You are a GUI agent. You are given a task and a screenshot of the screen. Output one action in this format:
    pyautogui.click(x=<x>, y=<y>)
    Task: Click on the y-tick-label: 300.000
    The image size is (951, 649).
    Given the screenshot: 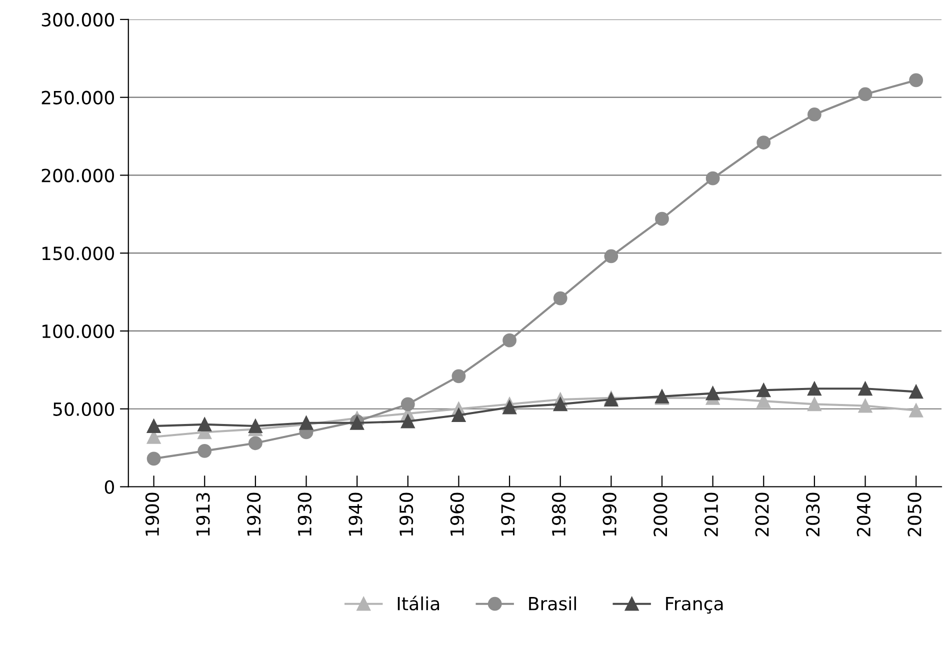 What is the action you would take?
    pyautogui.click(x=78, y=19)
    